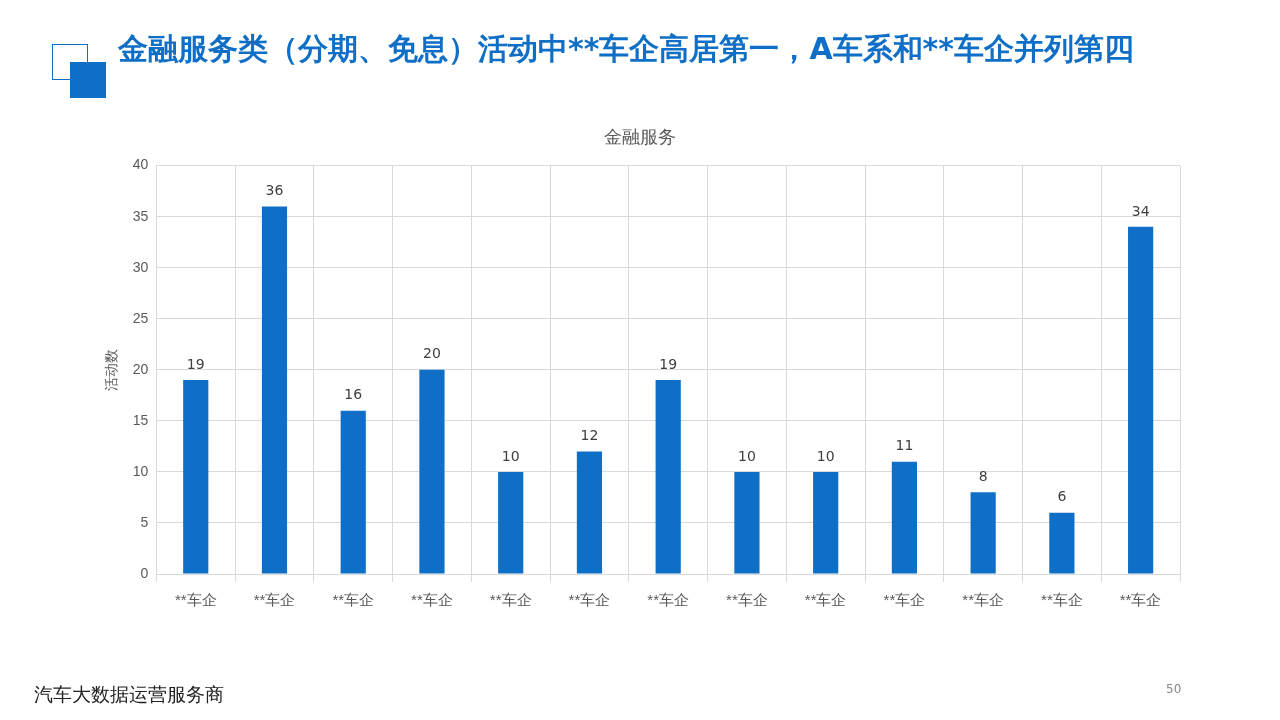  I want to click on data-label: 8, so click(983, 475).